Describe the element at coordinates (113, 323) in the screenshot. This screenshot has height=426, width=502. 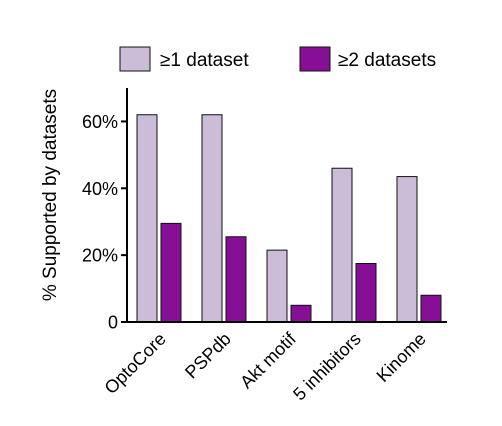
I see `y-tick-label: 0` at that location.